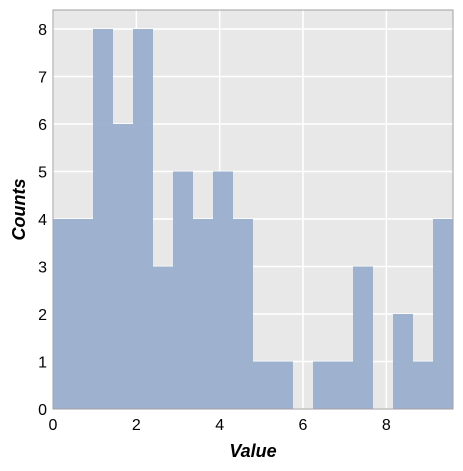 This screenshot has height=471, width=463. What do you see at coordinates (53, 425) in the screenshot?
I see `x-tick-label: 0` at bounding box center [53, 425].